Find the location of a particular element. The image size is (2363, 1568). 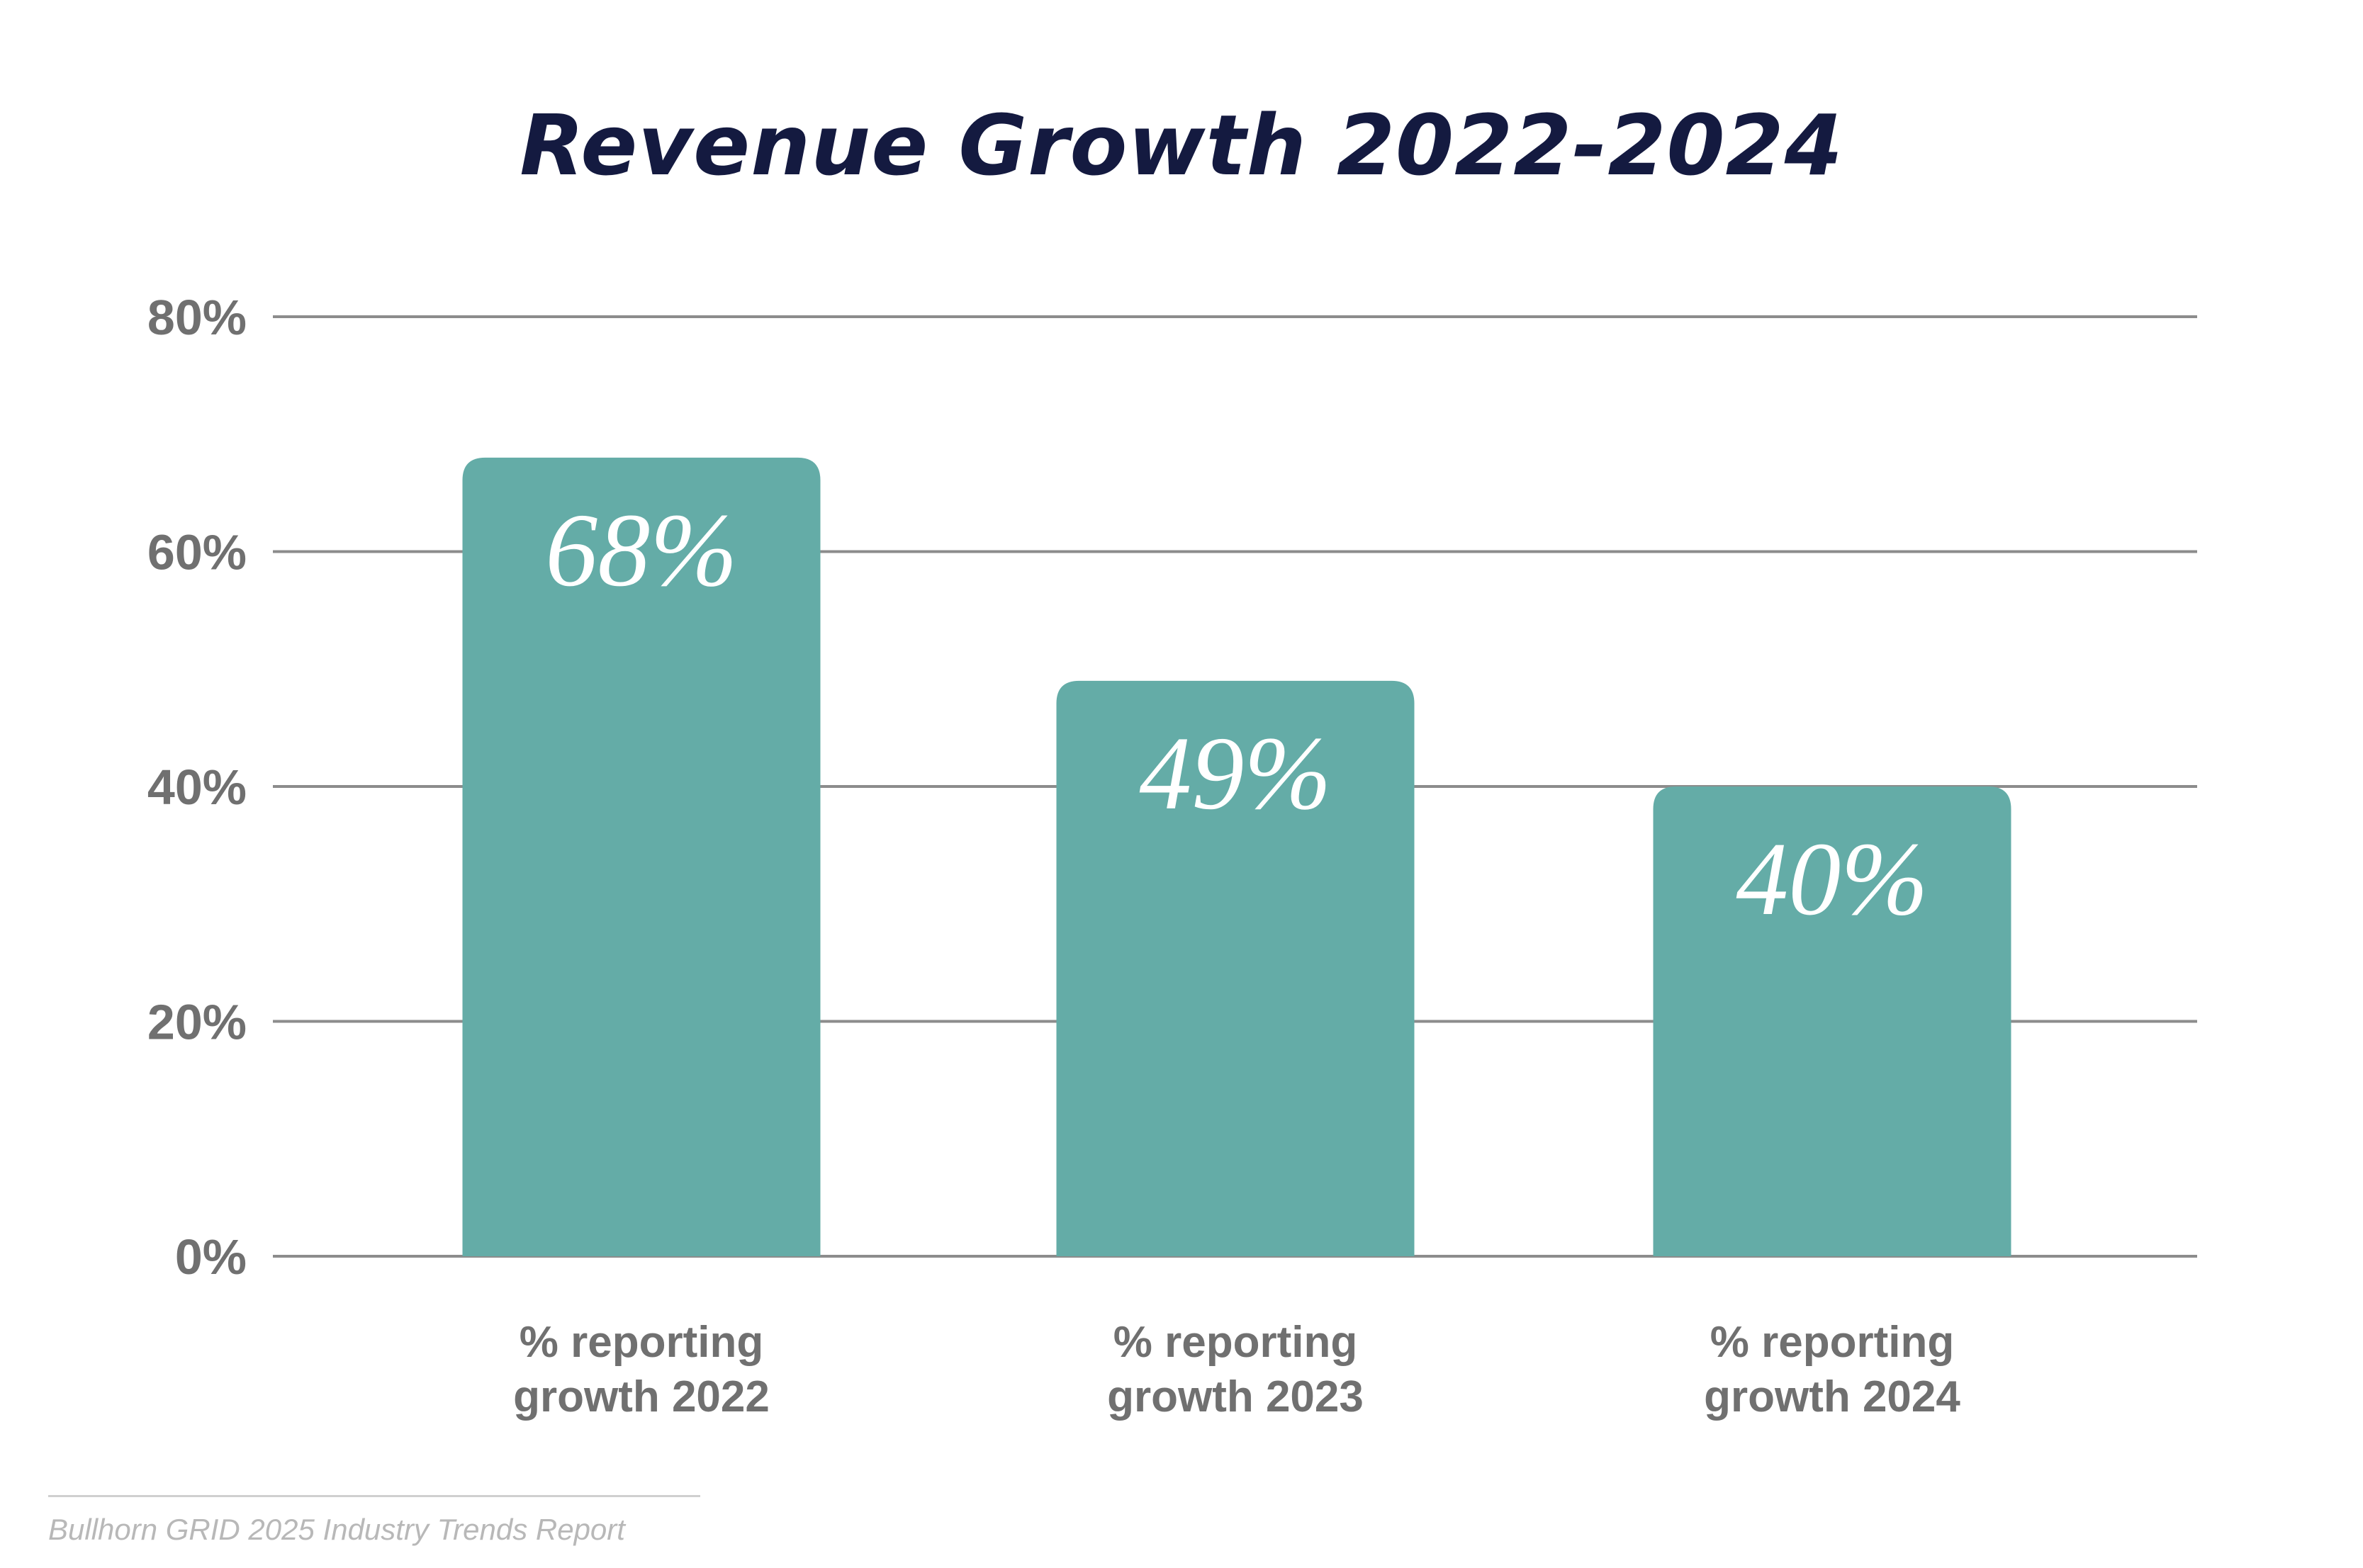

y-tick-label: 60% is located at coordinates (197, 552).